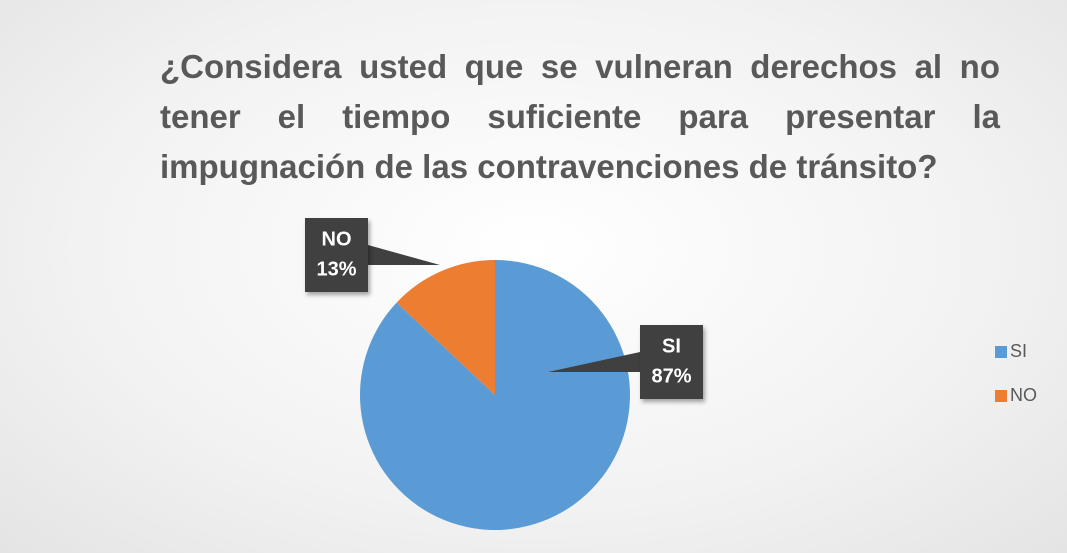  I want to click on legend-label: SI, so click(1018, 351).